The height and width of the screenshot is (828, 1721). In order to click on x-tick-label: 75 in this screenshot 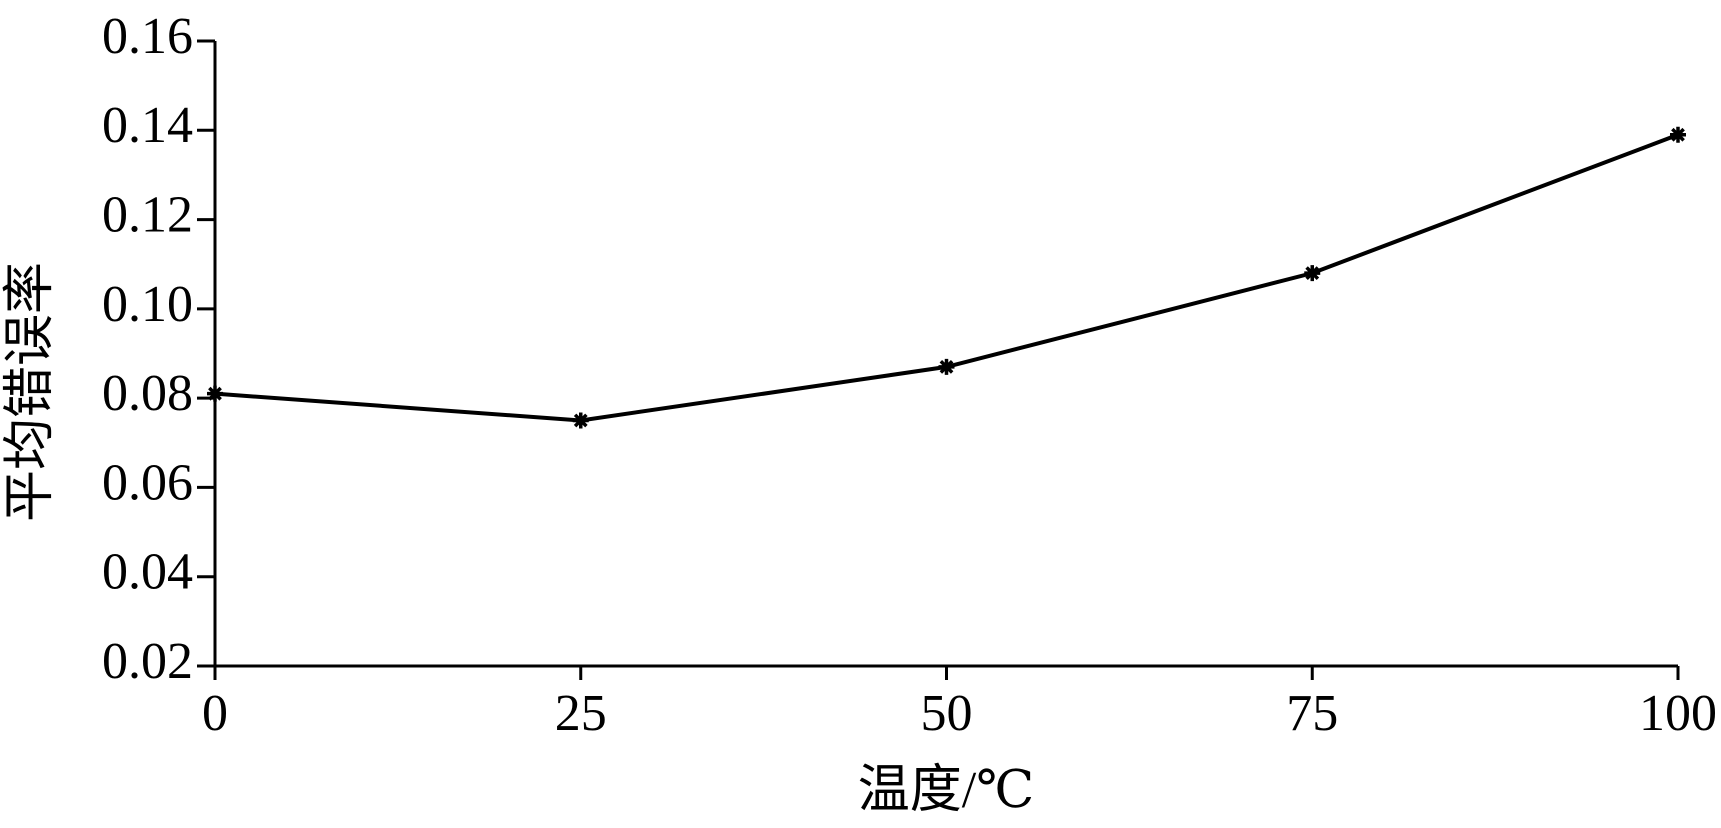, I will do `click(1312, 713)`.